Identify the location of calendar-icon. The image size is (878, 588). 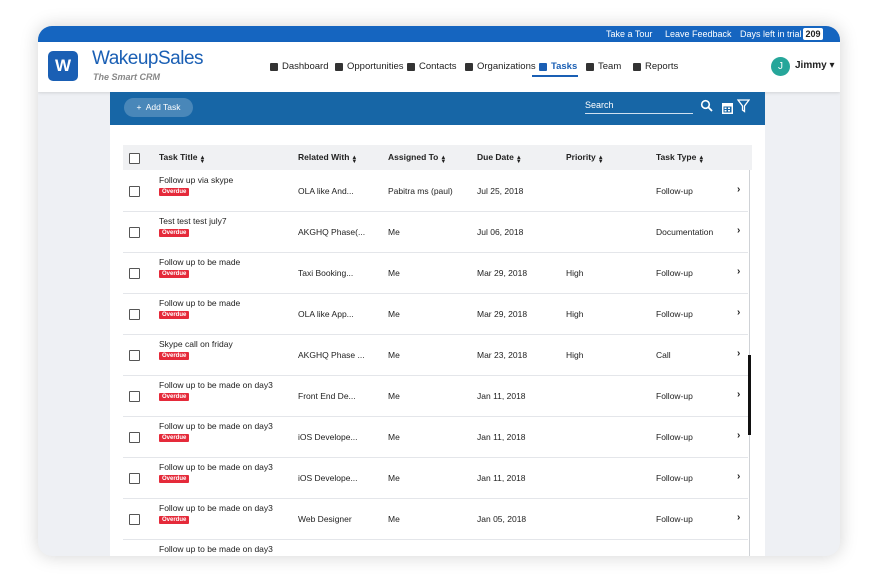
(727, 108).